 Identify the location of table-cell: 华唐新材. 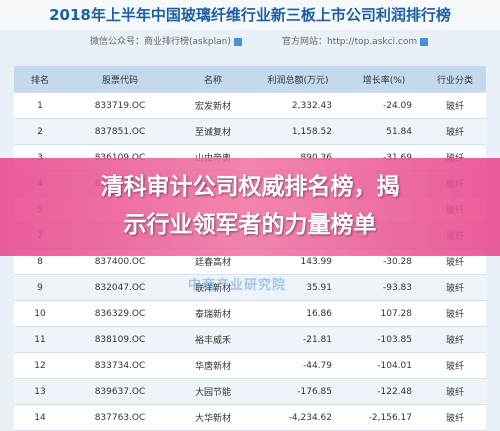
(213, 365).